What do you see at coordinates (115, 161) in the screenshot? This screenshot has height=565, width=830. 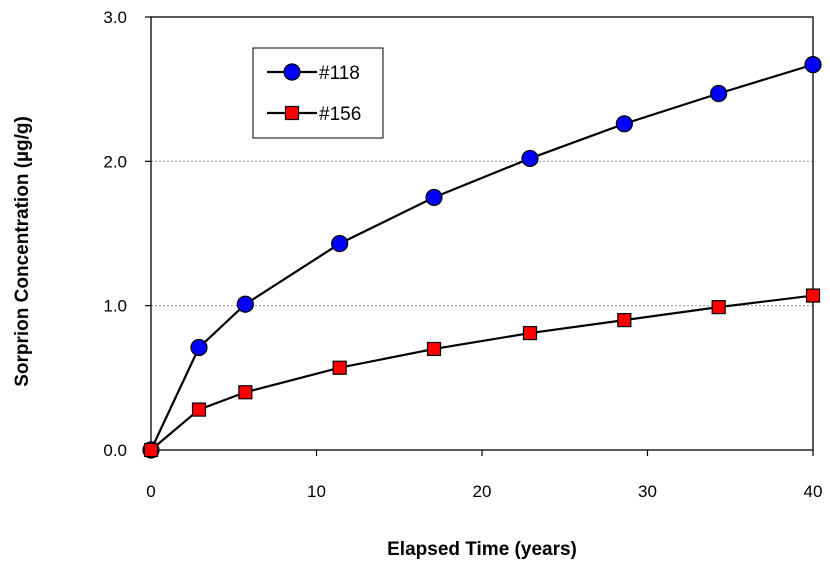 I see `y-tick-label: 2.0` at bounding box center [115, 161].